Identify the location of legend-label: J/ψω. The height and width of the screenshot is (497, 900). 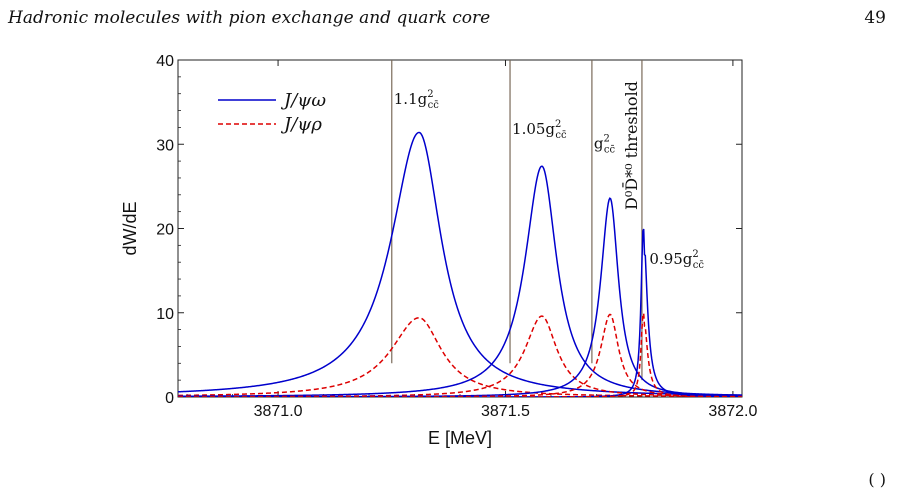
(303, 100).